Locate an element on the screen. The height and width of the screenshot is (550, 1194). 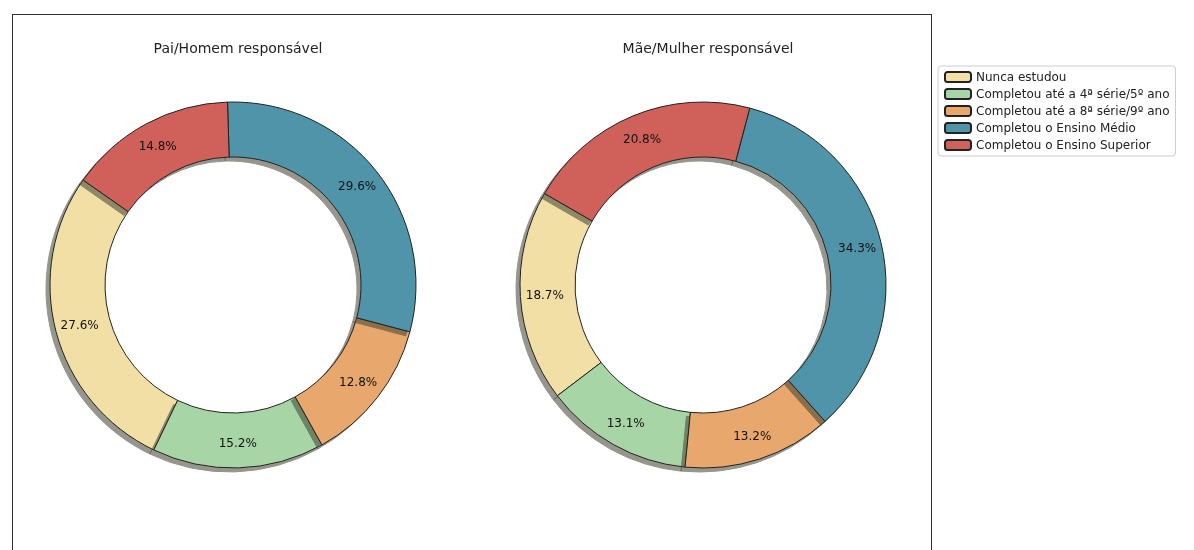
legend-label: Completou o Ensino Médio is located at coordinates (1056, 128).